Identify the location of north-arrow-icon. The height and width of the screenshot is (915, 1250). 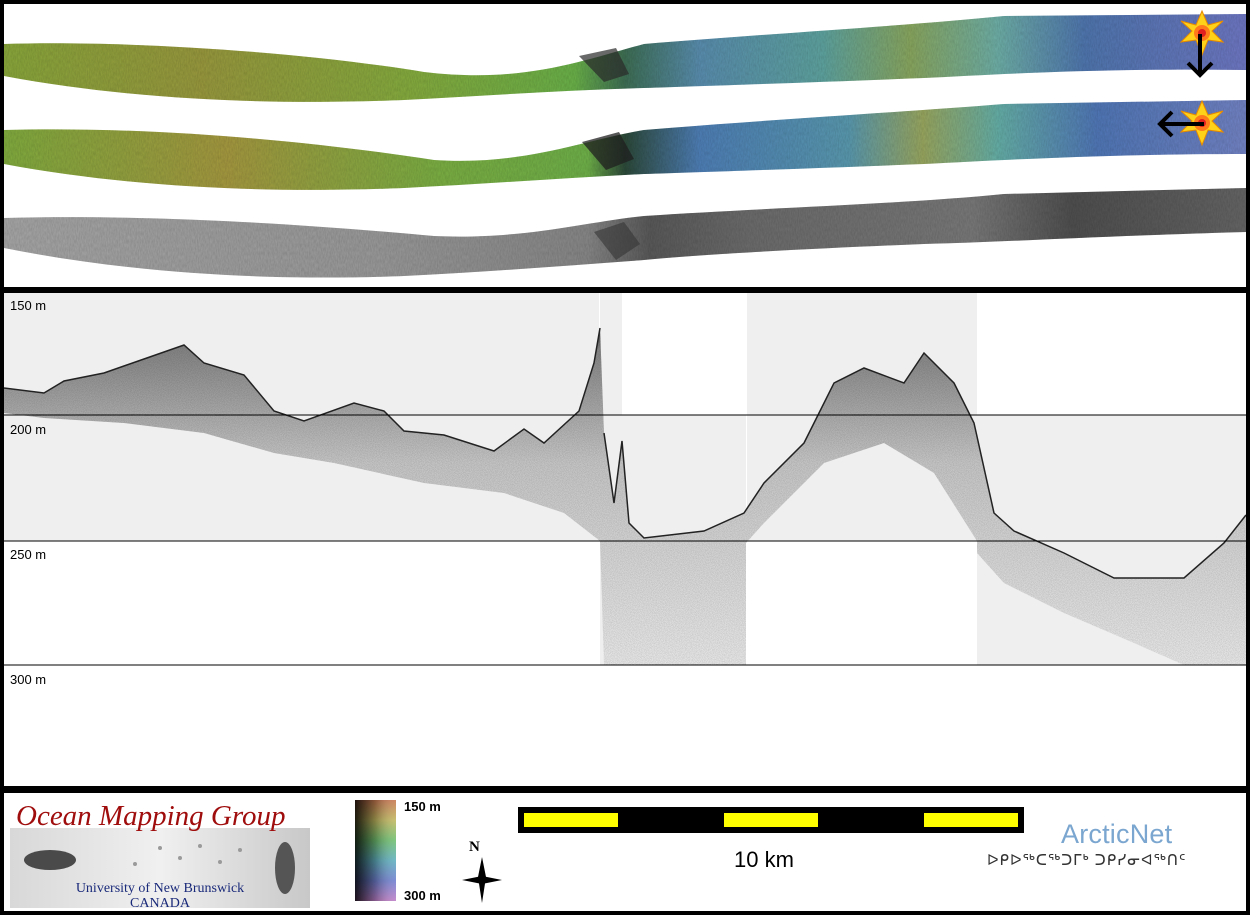
(482, 880).